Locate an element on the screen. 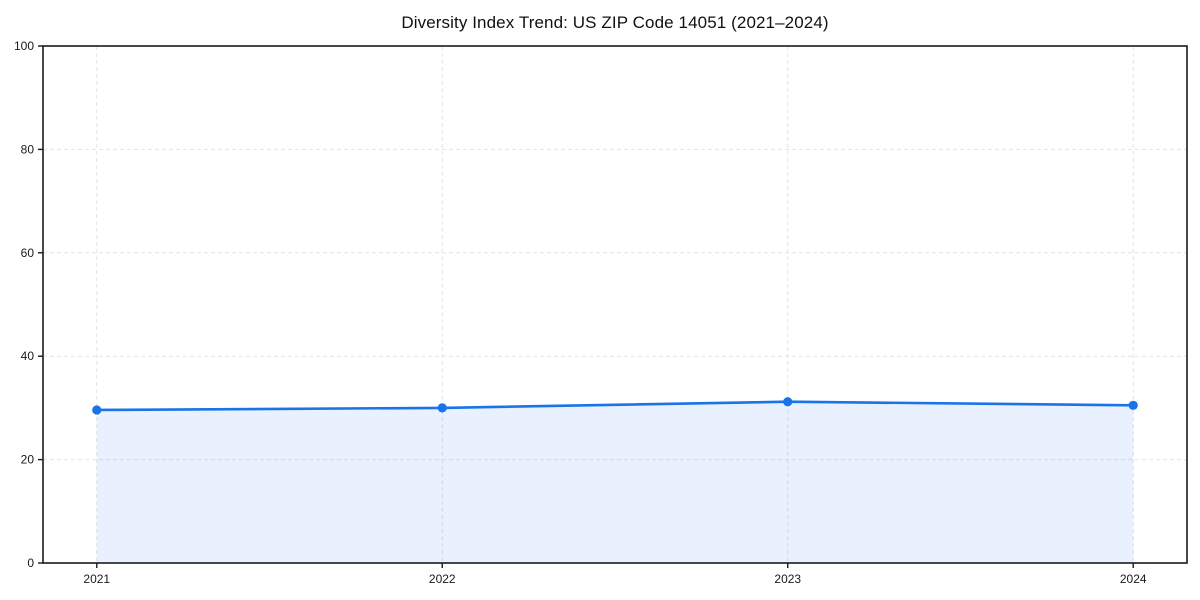  x-tick-label: 2023 is located at coordinates (787, 579).